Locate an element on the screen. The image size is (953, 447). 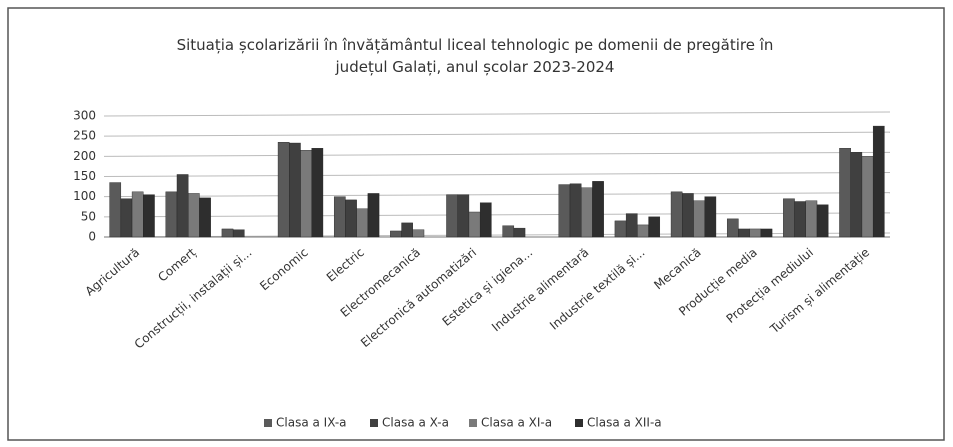
x-tick-label: Electronică automatizări is located at coordinates (418, 297).